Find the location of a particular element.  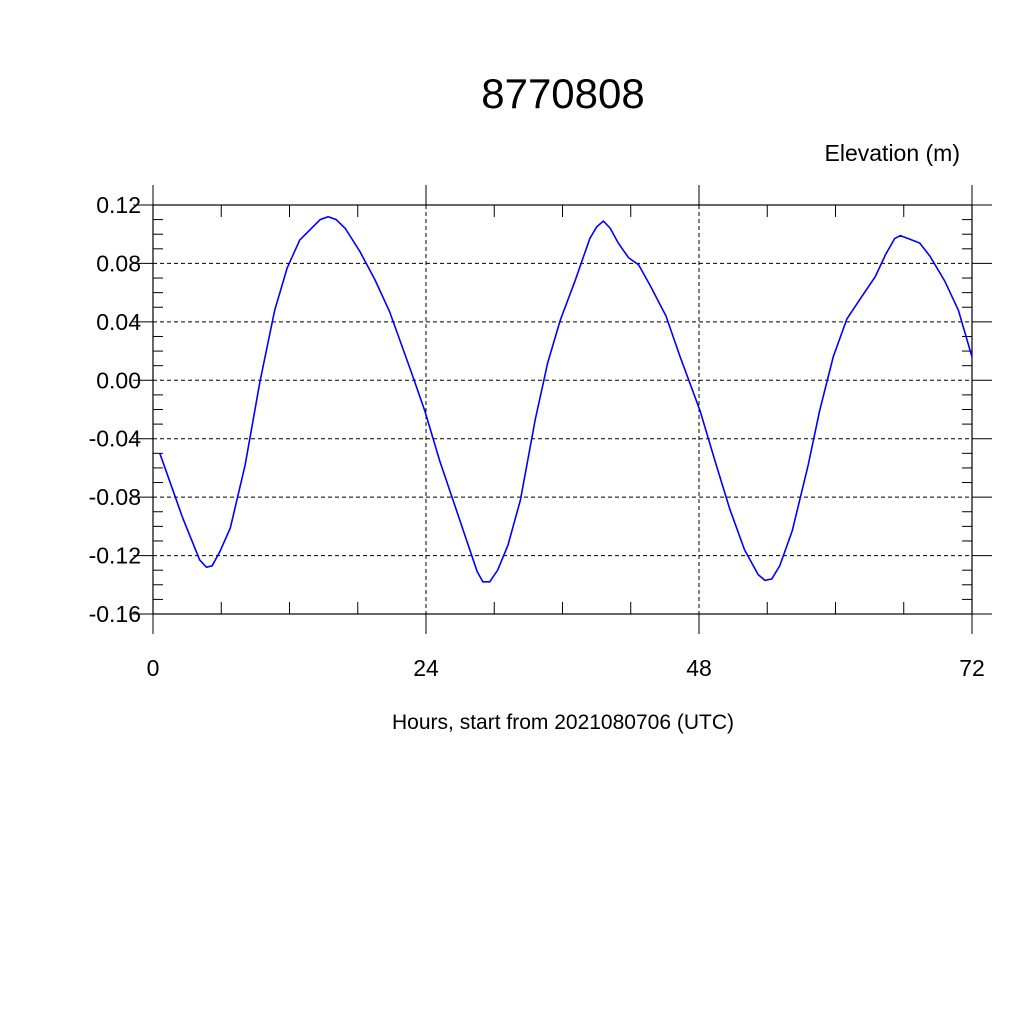

y-tick-label: -0.12 is located at coordinates (115, 556).